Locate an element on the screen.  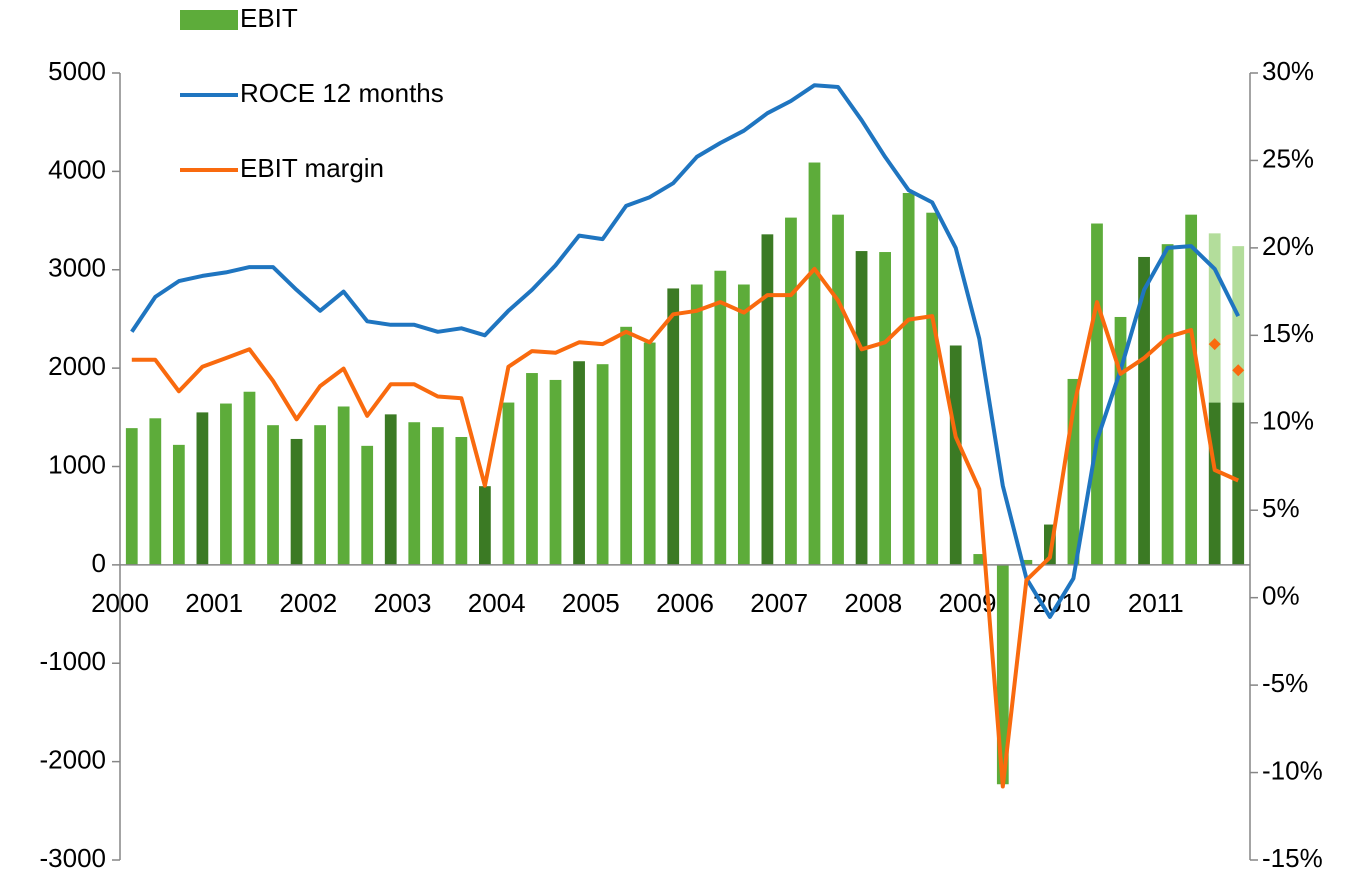
y2-tick-label: 0% is located at coordinates (1281, 596).